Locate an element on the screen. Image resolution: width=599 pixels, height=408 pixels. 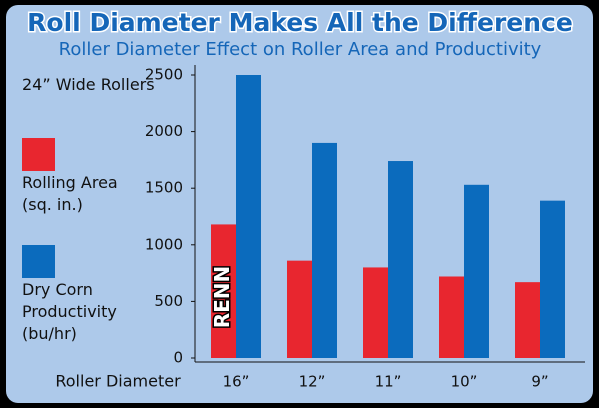
chart-title: Roll Diameter Makes All the Difference is located at coordinates (300, 22).